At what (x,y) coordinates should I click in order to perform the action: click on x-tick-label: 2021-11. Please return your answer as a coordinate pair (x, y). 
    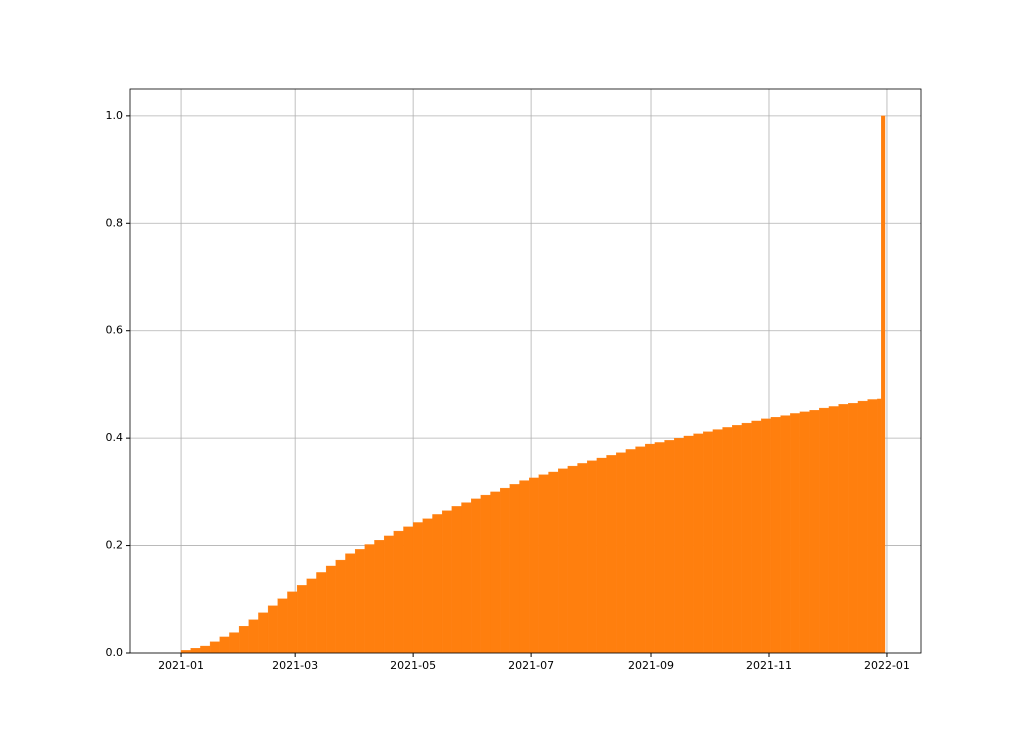
    Looking at the image, I should click on (769, 665).